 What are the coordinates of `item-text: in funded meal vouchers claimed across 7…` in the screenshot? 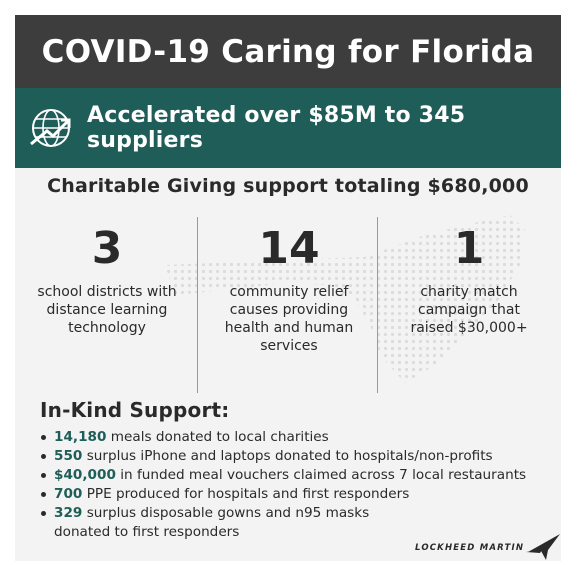 It's located at (321, 475).